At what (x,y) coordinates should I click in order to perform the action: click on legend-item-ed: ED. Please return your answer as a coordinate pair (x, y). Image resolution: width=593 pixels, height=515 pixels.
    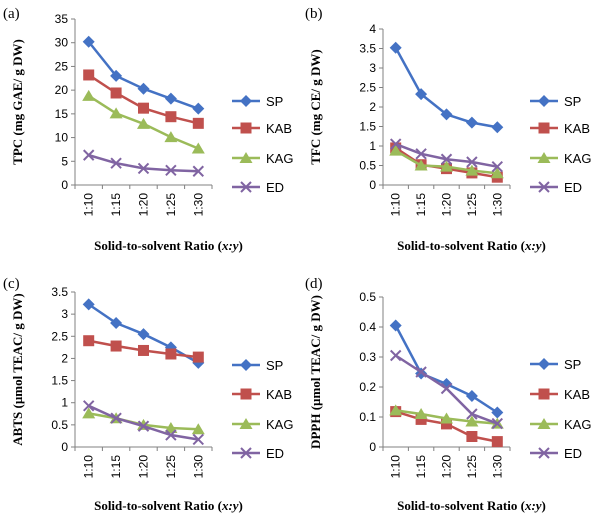
    Looking at the image, I should click on (556, 453).